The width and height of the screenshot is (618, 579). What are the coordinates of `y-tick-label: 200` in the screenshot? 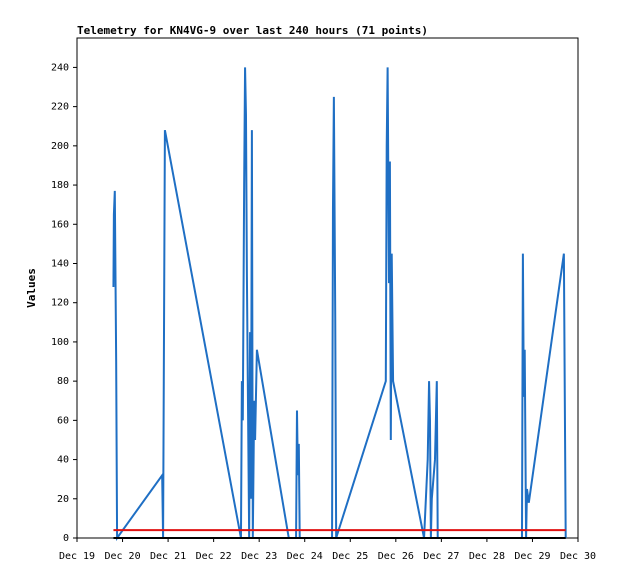 It's located at (60, 146).